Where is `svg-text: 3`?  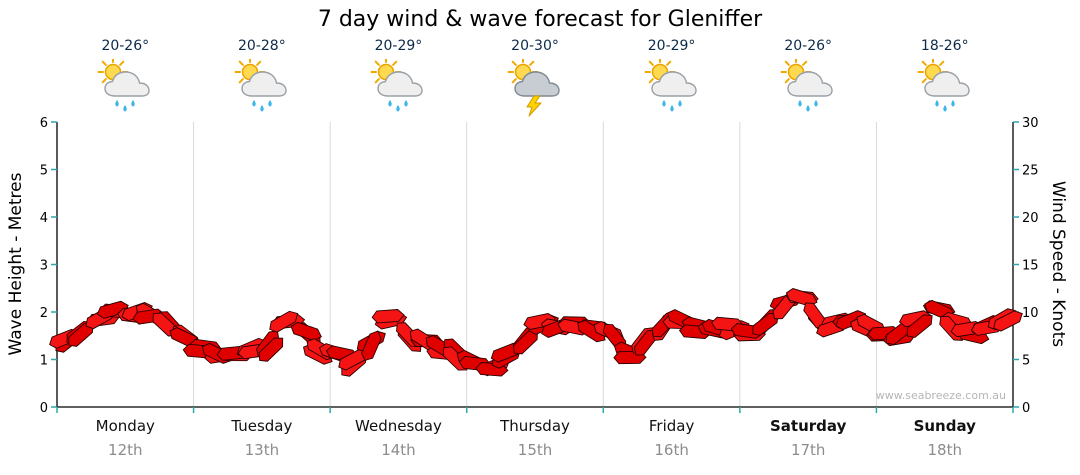
svg-text: 3 is located at coordinates (44, 266).